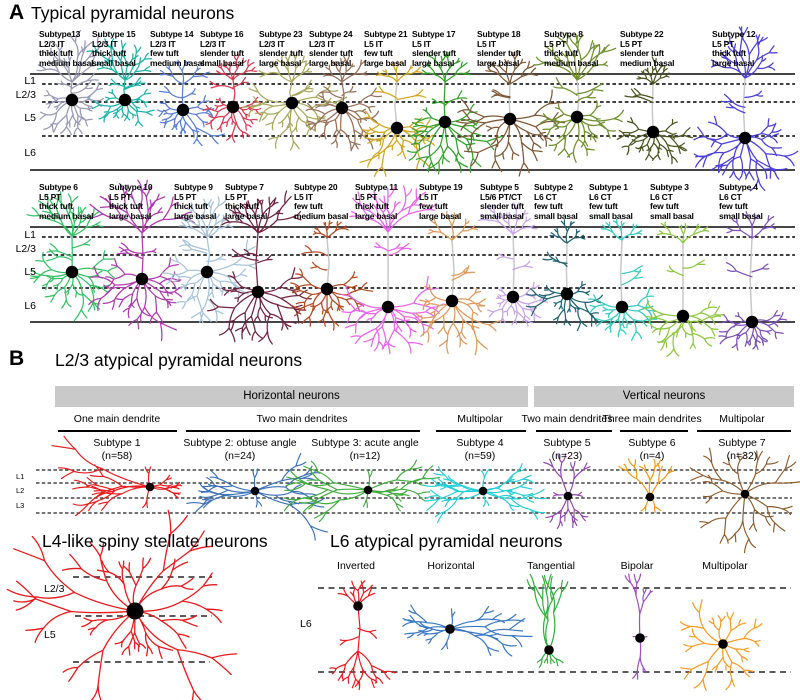 The height and width of the screenshot is (700, 800). What do you see at coordinates (752, 201) in the screenshot?
I see `neuron-label: Subtype 4 L6 CT few tuft small basal` at bounding box center [752, 201].